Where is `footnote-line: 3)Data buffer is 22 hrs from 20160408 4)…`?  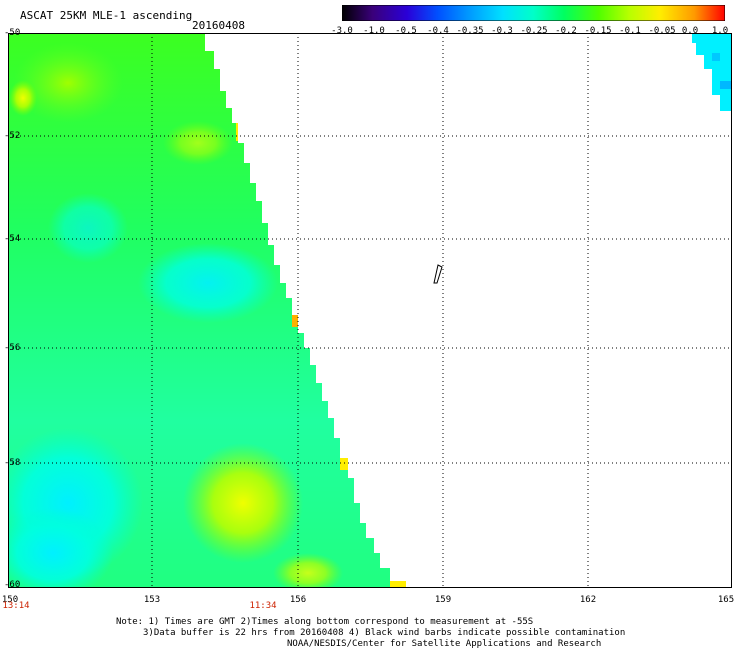 footnote-line: 3)Data buffer is 22 hrs from 20160408 4)… is located at coordinates (384, 633).